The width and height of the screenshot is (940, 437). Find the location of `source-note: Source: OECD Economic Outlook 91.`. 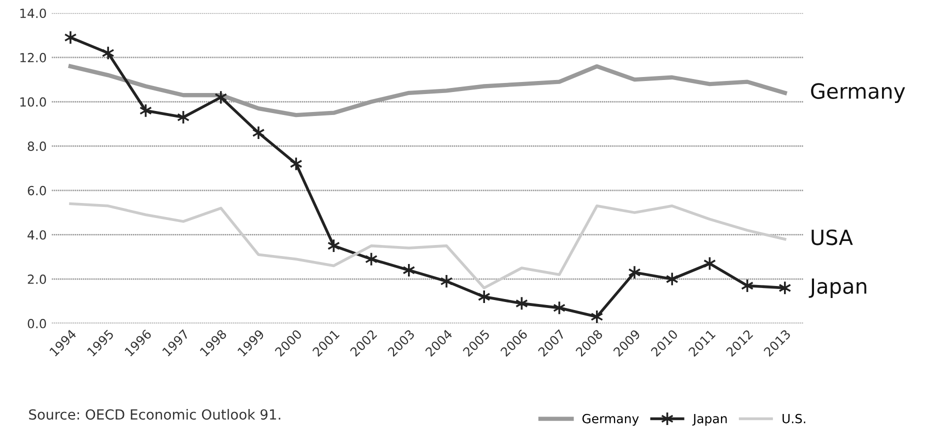

source-note: Source: OECD Economic Outlook 91. is located at coordinates (154, 414).